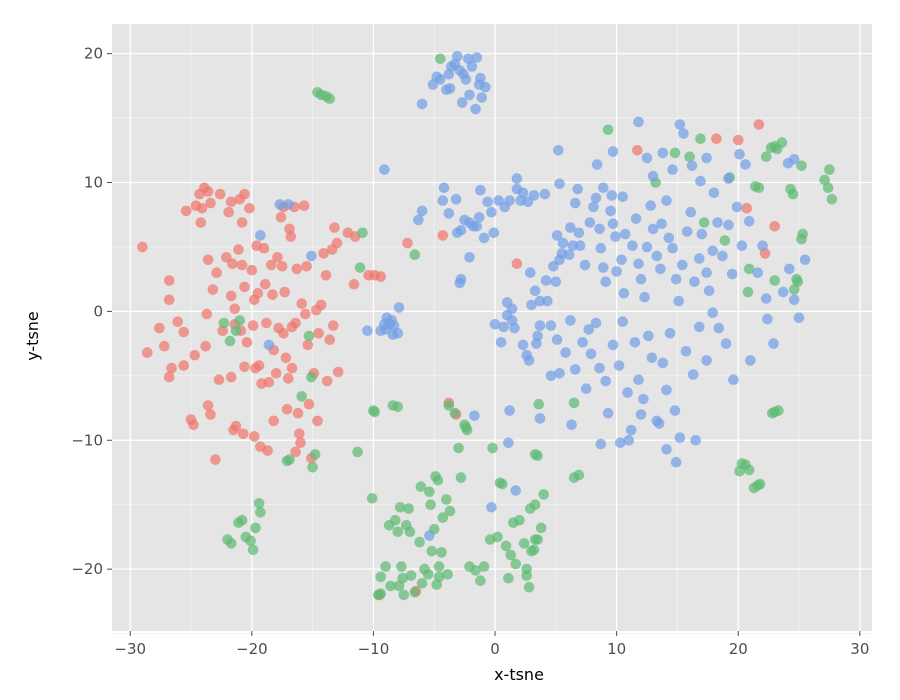 Image resolution: width=900 pixels, height=700 pixels. Describe the element at coordinates (519, 674) in the screenshot. I see `x-axis-title: x-tsne` at that location.